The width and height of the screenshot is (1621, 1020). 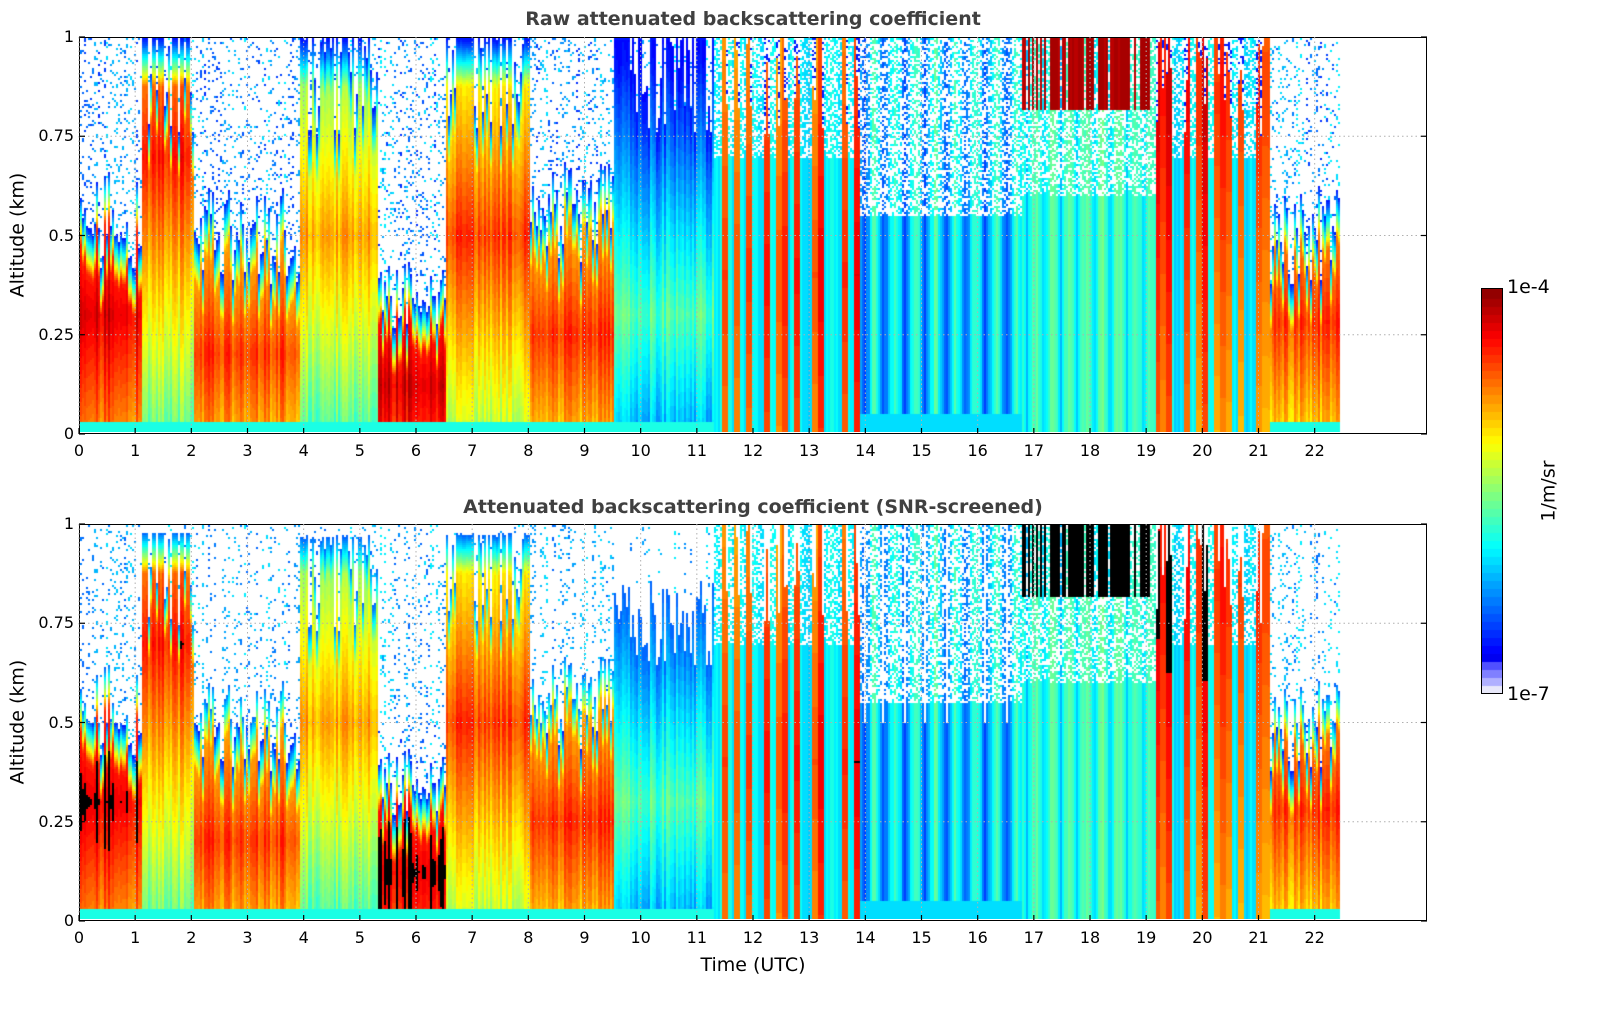 I want to click on colorbar-max-label: 1e-4, so click(x=1528, y=287).